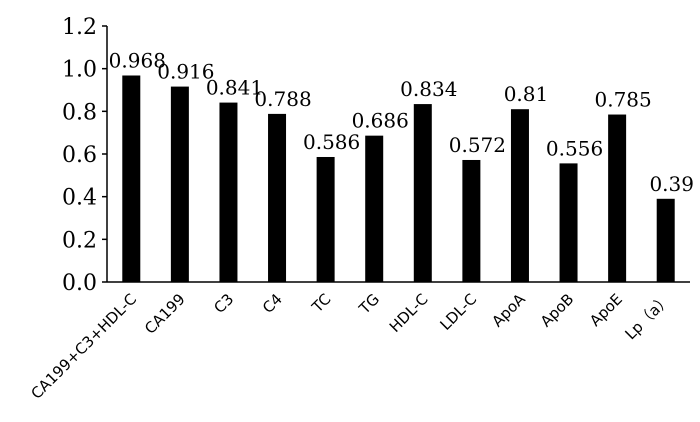 Image resolution: width=700 pixels, height=422 pixels. Describe the element at coordinates (272, 303) in the screenshot. I see `category-label: C4` at that location.